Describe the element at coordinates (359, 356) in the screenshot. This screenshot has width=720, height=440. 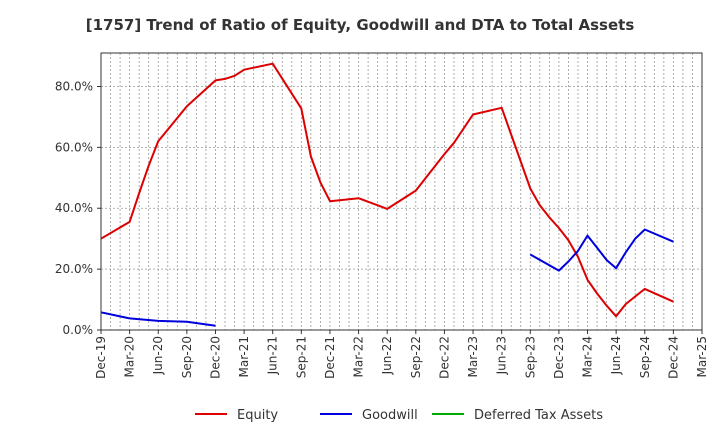
I see `x-tick-label: Mar-22` at that location.